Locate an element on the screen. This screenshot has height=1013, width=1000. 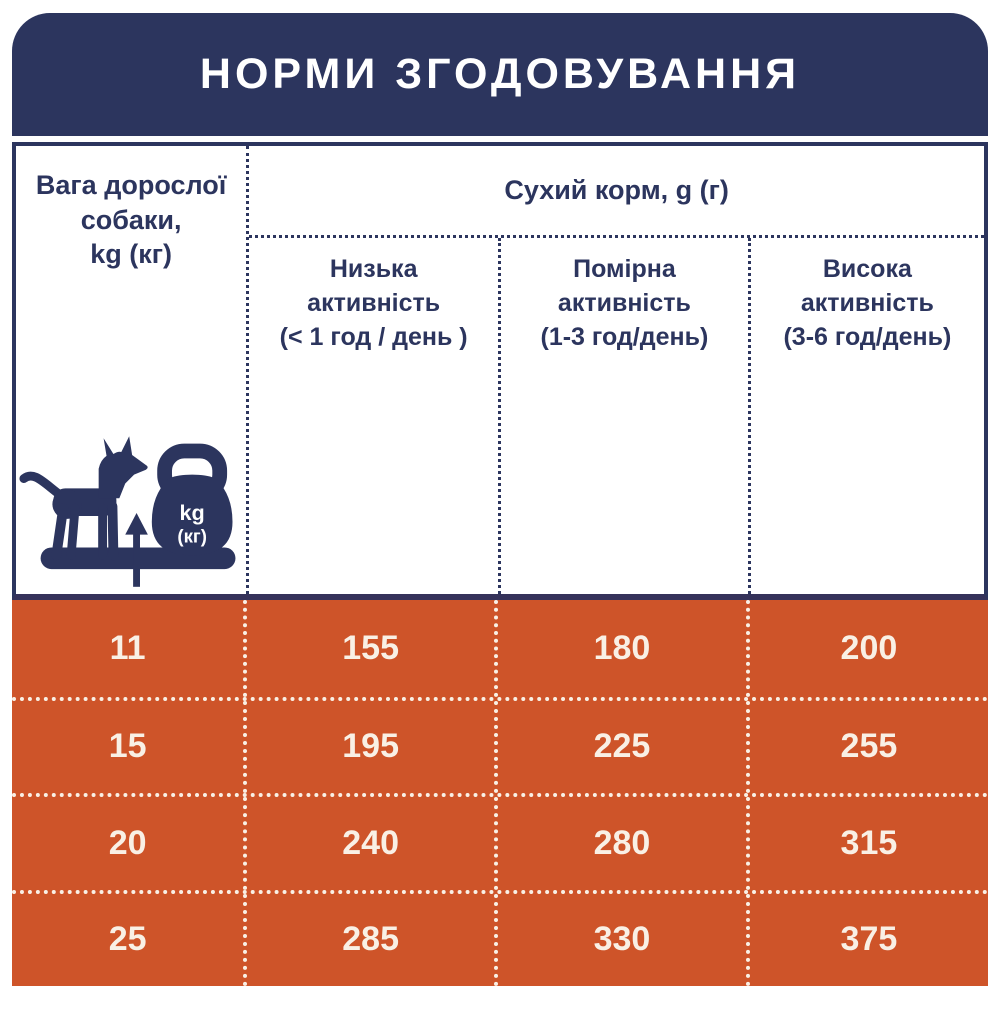
dry-food-header: Сухий корм, g (г) is located at coordinates (616, 192).